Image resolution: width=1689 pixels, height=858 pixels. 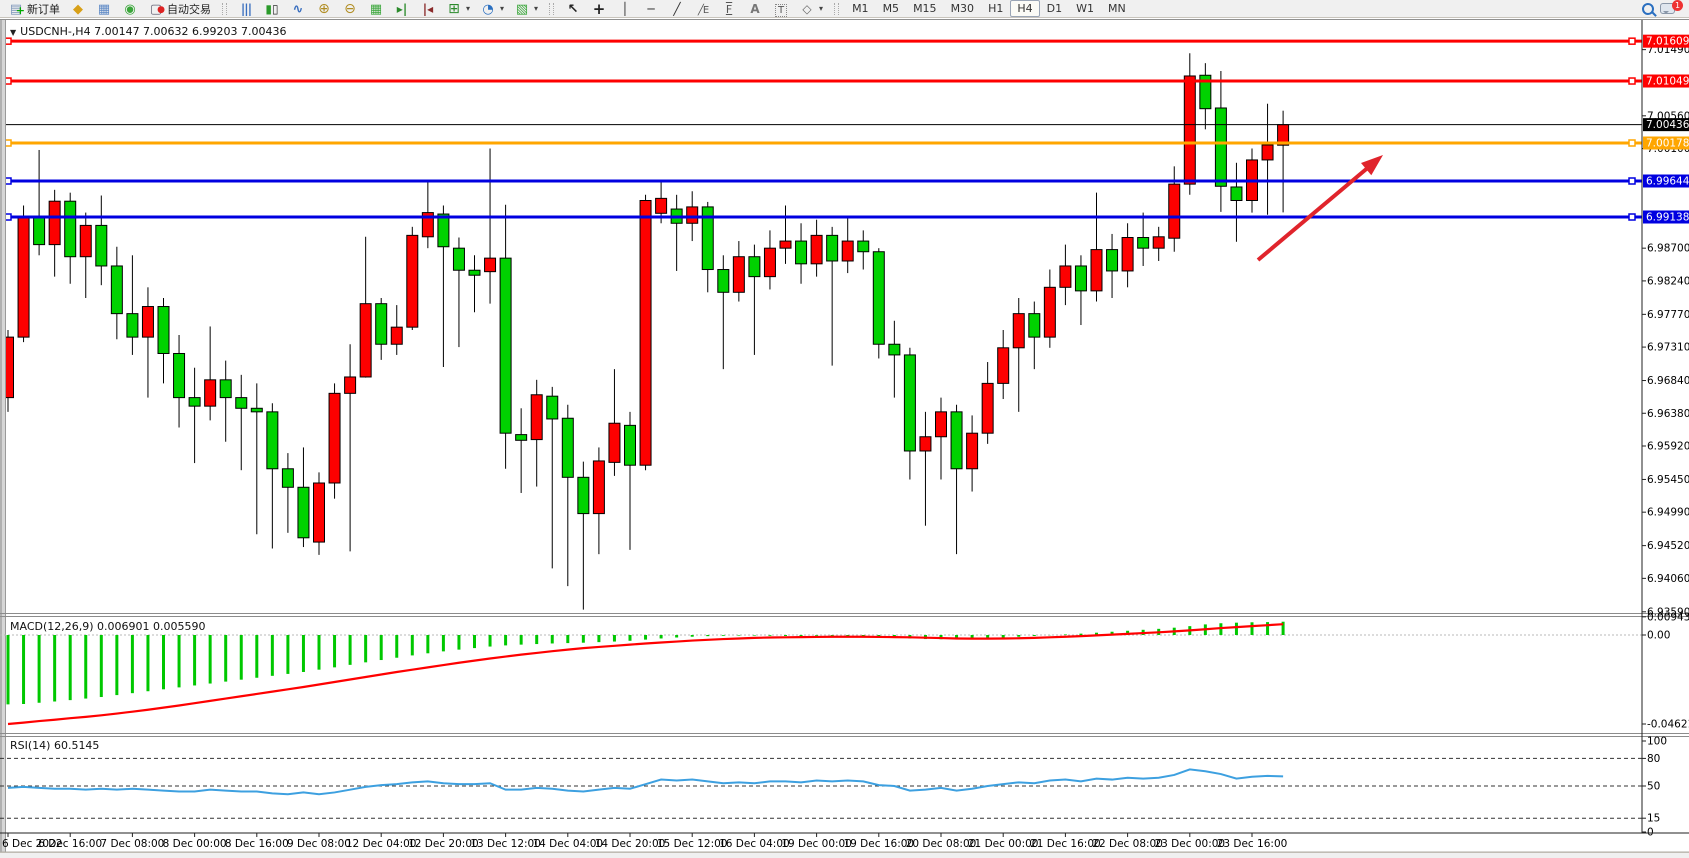 I want to click on rsi-label: RSI(14) 60.5145, so click(x=55, y=745).